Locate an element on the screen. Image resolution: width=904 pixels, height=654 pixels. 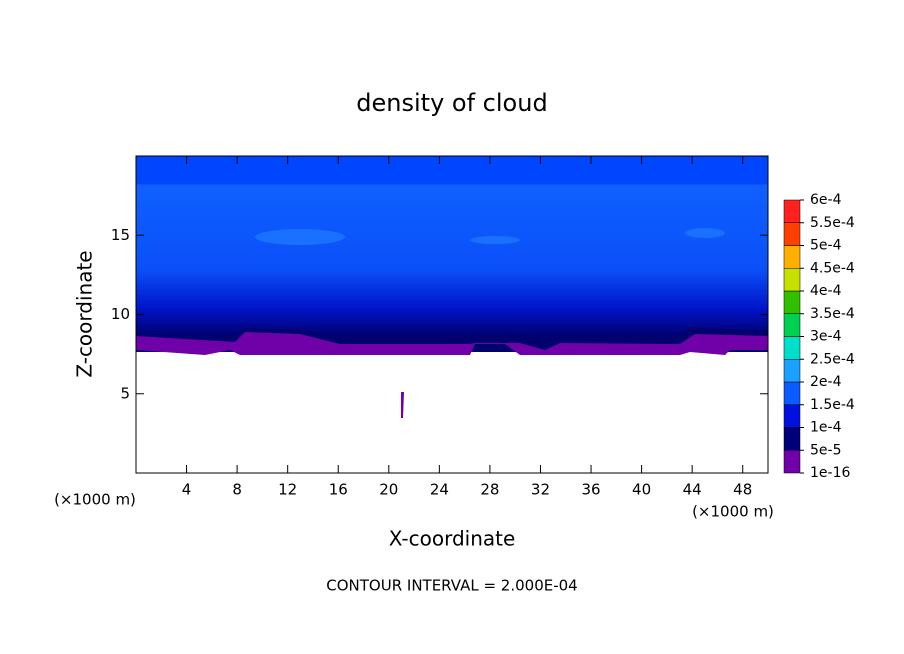
colorbar-label: 2e-4 is located at coordinates (826, 382).